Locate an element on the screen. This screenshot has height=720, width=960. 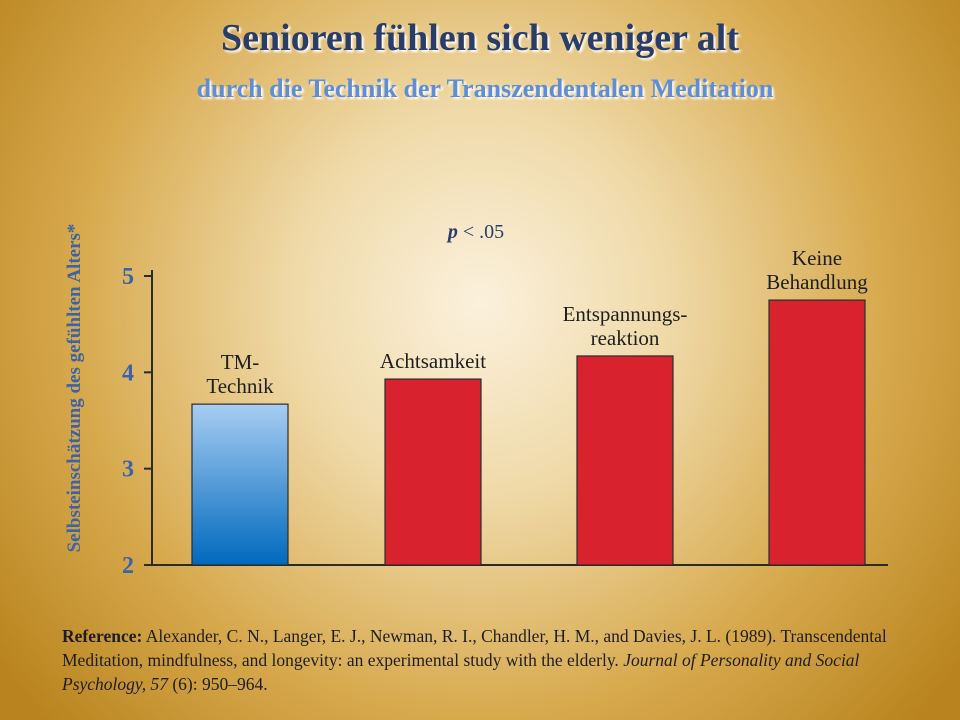
significance-note: p < .05 is located at coordinates (475, 232).